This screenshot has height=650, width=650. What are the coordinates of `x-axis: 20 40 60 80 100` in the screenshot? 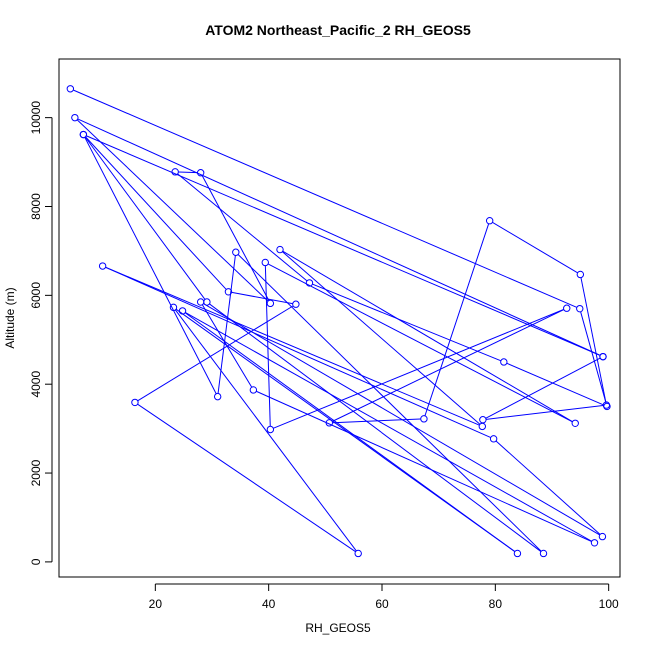 It's located at (384, 597).